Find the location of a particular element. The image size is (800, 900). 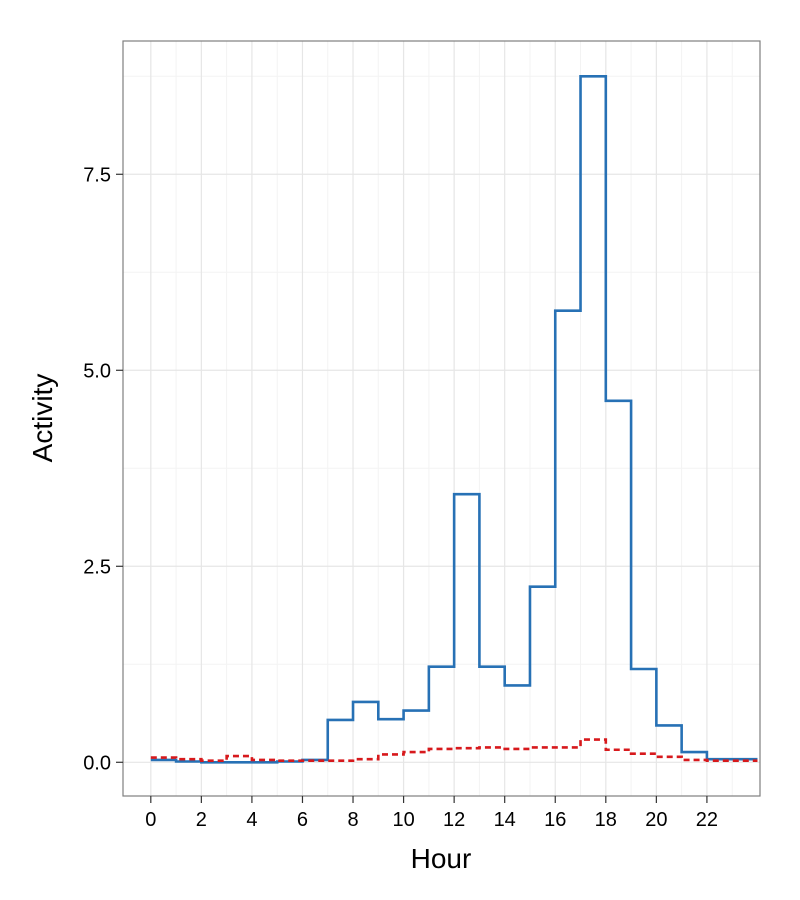

y-tick-label: 2.5 is located at coordinates (97, 567).